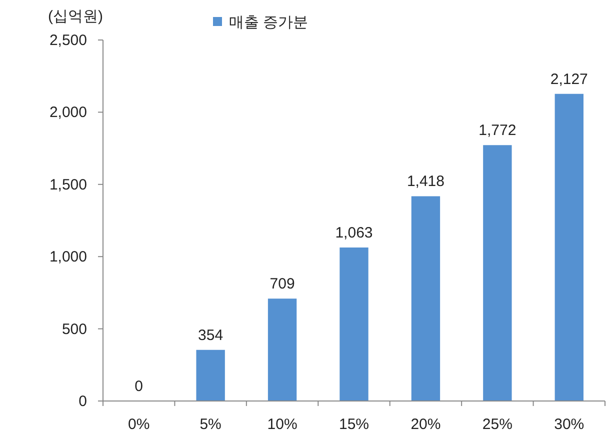 The height and width of the screenshot is (432, 610). I want to click on x-tick-label: 0%, so click(139, 424).